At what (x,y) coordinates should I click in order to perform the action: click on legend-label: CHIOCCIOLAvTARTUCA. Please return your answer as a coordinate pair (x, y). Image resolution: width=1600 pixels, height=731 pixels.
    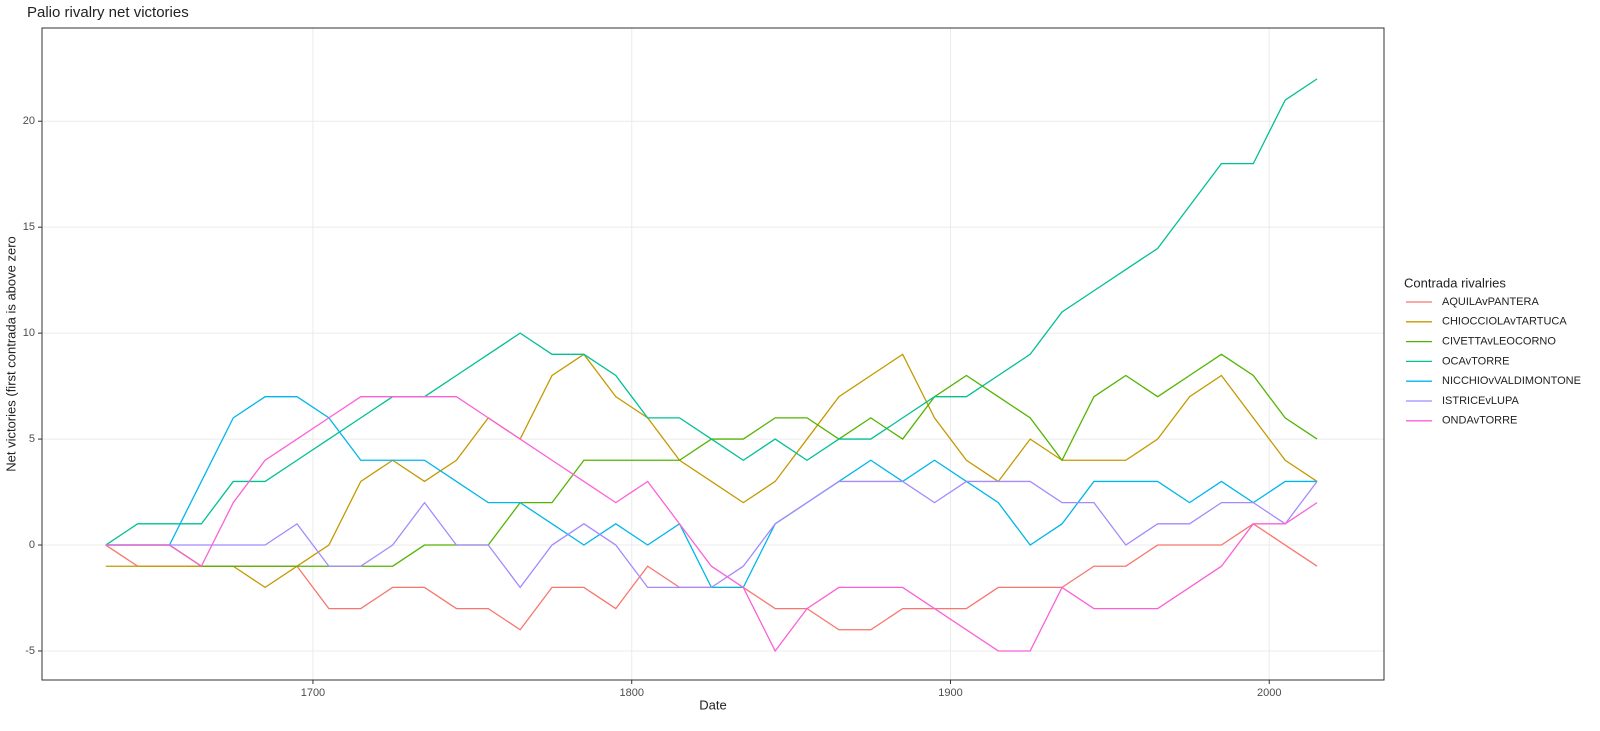
    Looking at the image, I should click on (1504, 322).